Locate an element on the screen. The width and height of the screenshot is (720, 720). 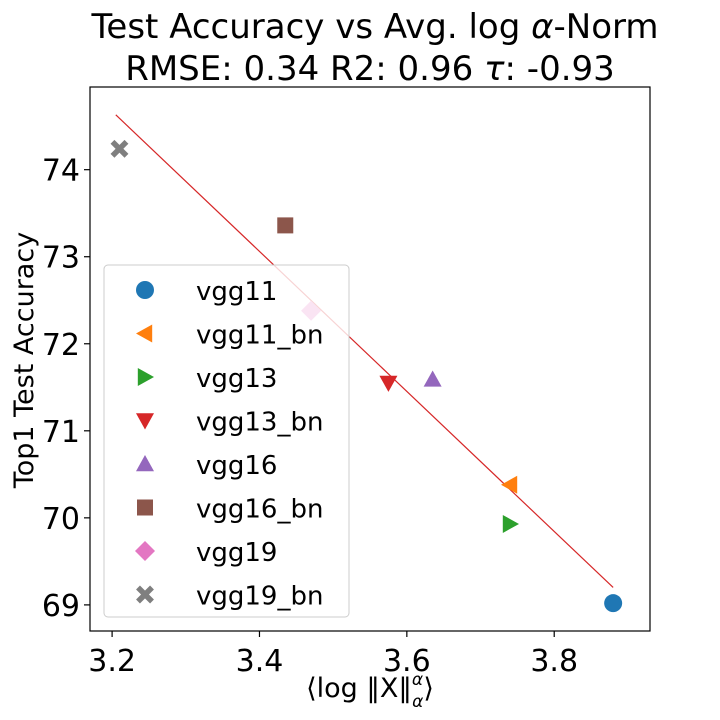
y-tick-label: 73 is located at coordinates (61, 258).